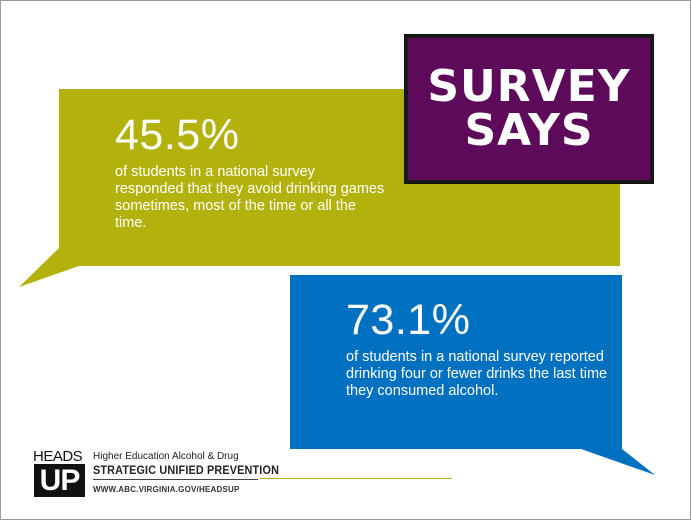  Describe the element at coordinates (166, 456) in the screenshot. I see `logo-tagline-line1: Higher Education Alcohol & Drug` at that location.